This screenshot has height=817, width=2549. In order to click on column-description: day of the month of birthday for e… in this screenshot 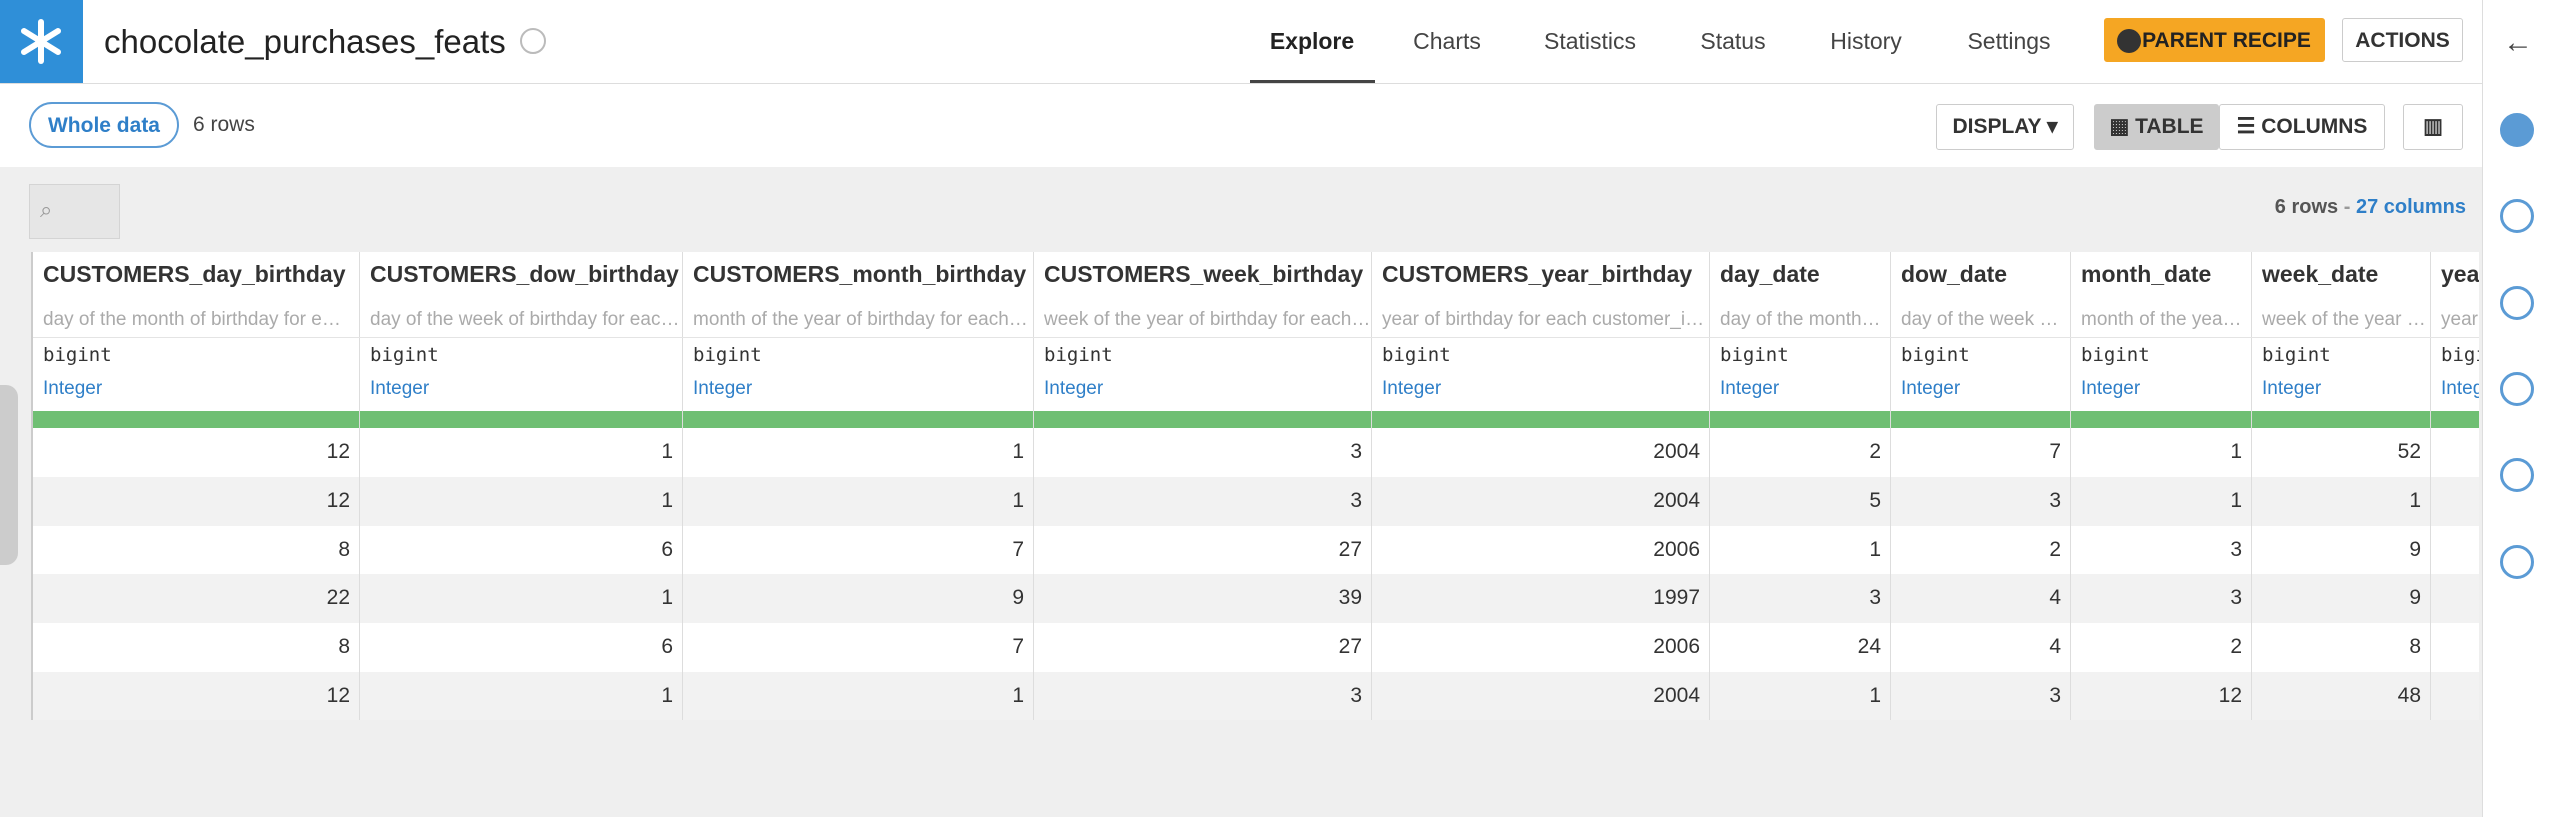, I will do `click(192, 319)`.